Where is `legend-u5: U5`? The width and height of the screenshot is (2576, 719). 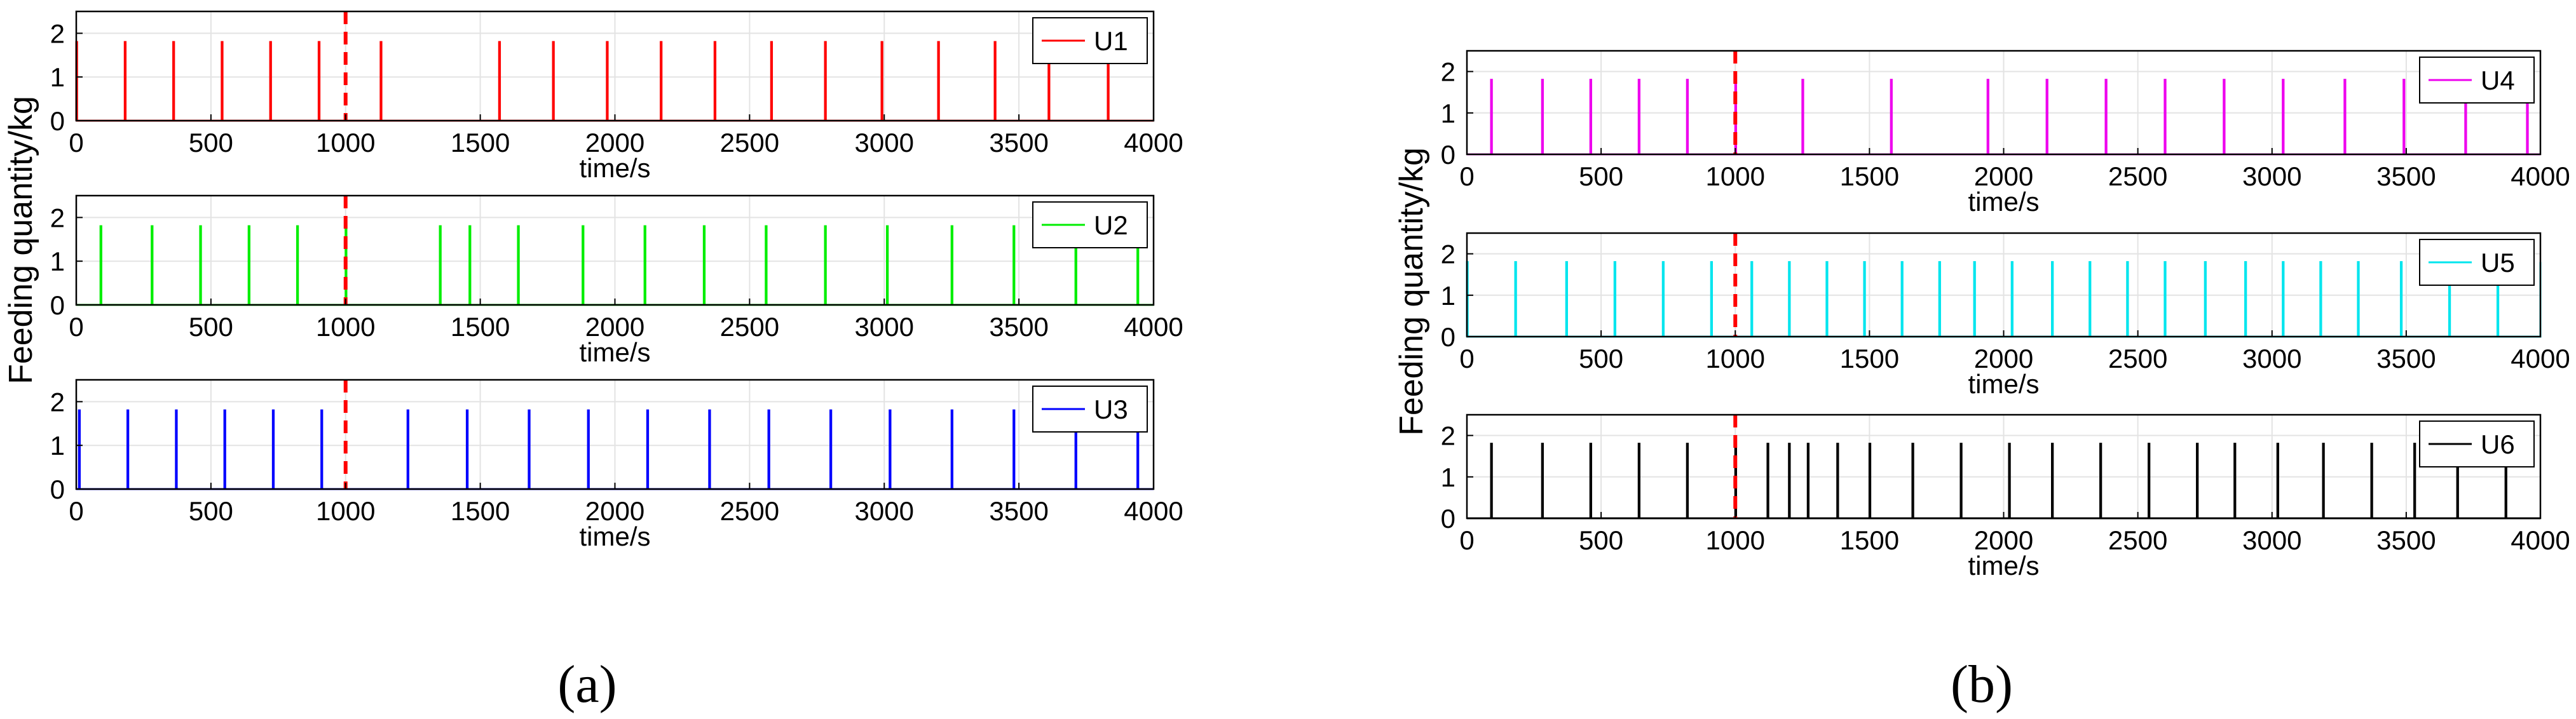
legend-u5: U5 is located at coordinates (2477, 262).